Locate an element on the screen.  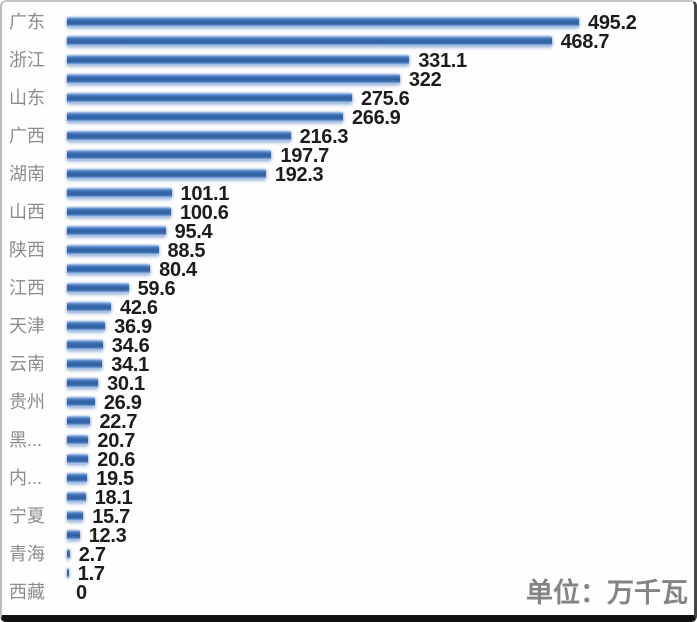
value-label: 26.9 is located at coordinates (122, 403).